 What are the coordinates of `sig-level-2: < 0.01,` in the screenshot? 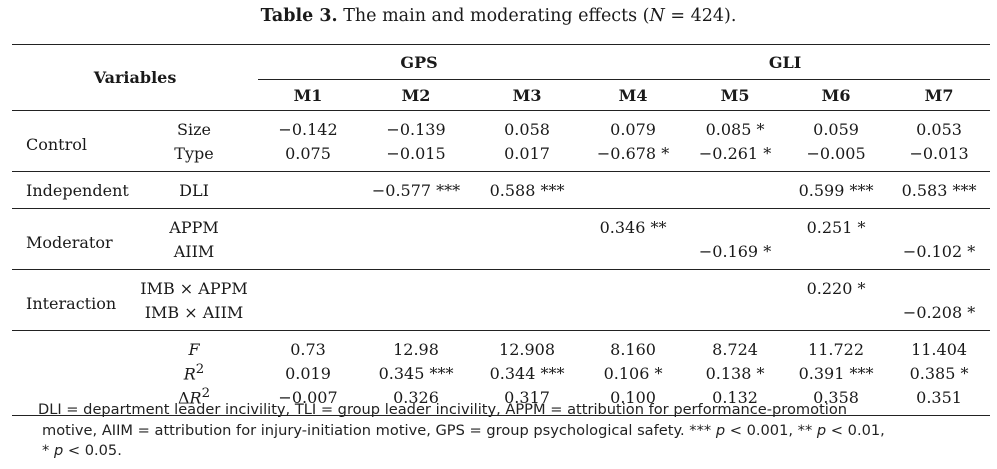 It's located at (855, 430).